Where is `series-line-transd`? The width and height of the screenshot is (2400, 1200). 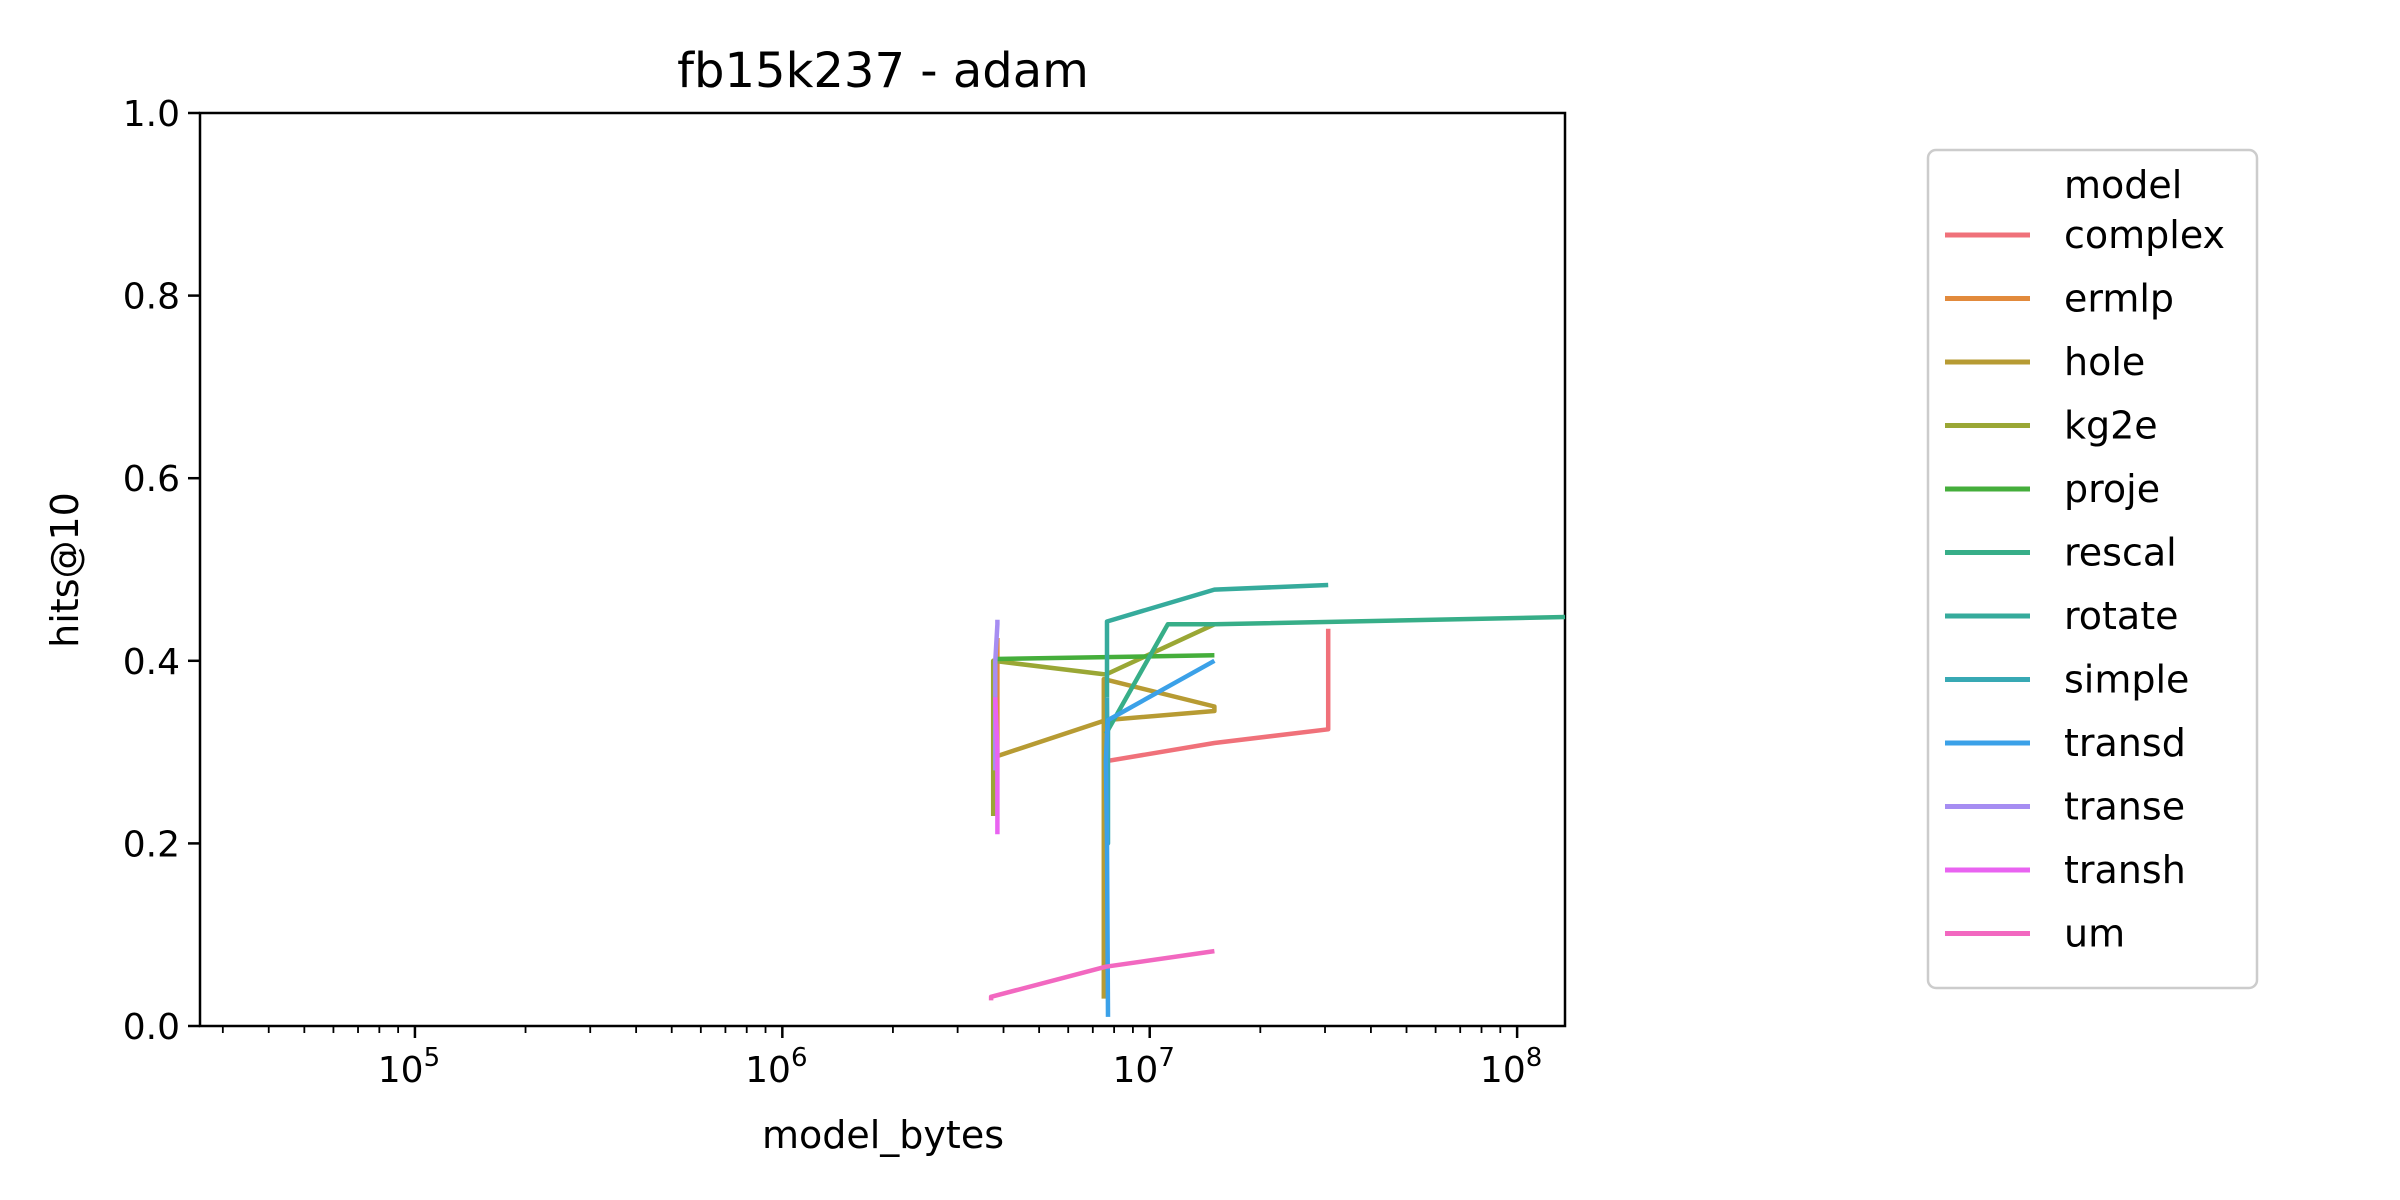 series-line-transd is located at coordinates (1159, 837).